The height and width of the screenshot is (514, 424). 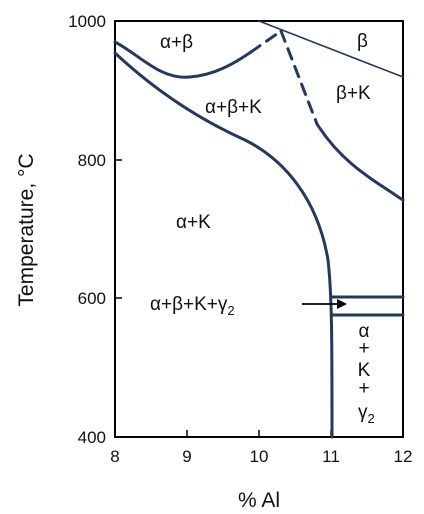 What do you see at coordinates (403, 456) in the screenshot?
I see `x-tick-label: 12` at bounding box center [403, 456].